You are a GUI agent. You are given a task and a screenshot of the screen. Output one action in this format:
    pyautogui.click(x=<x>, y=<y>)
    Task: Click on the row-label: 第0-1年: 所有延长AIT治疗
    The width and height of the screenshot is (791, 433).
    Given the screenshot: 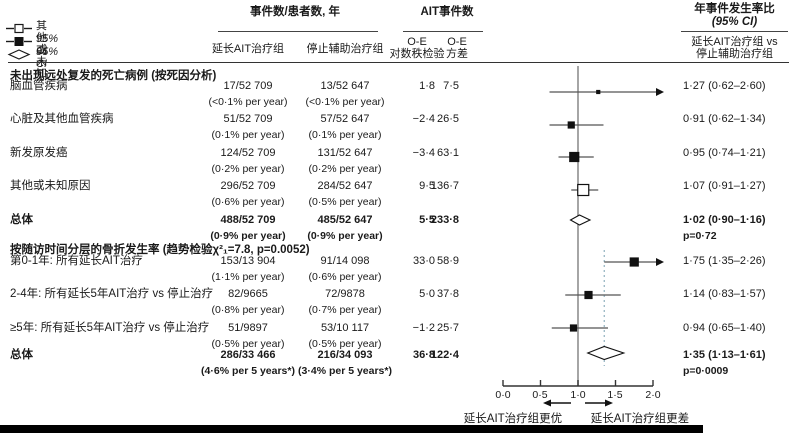 What is the action you would take?
    pyautogui.click(x=76, y=261)
    